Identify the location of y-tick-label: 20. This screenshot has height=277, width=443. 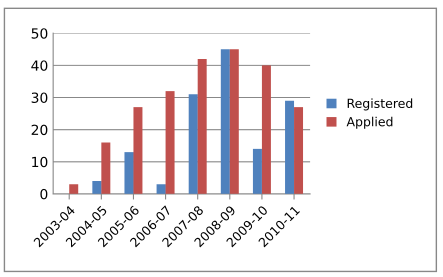
(40, 130).